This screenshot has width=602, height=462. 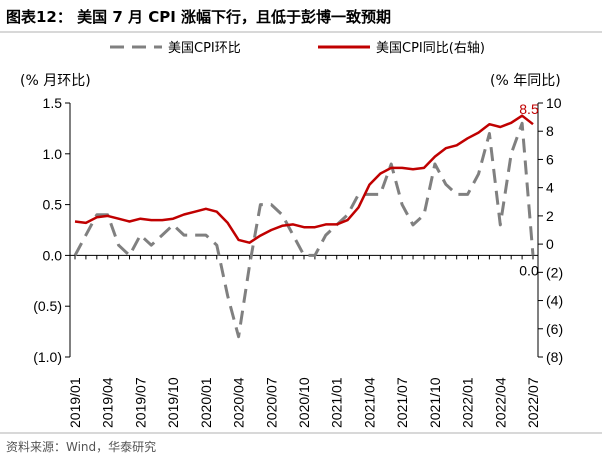 I want to click on x-tick-label: 2021/10, so click(x=435, y=402).